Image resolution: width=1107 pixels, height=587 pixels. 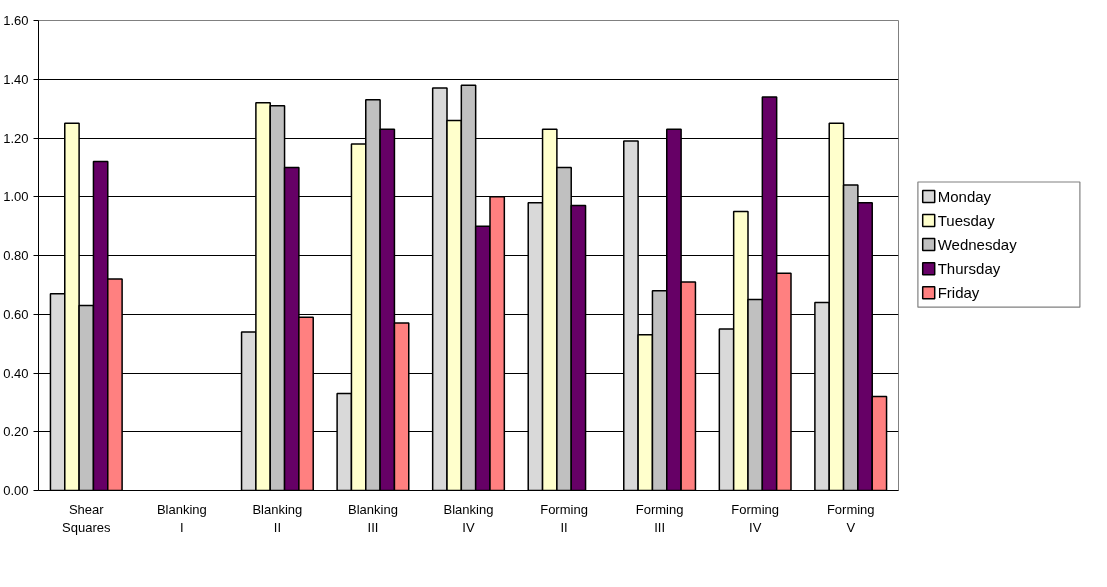 I want to click on x-tick-label: Blanking III, so click(x=373, y=518).